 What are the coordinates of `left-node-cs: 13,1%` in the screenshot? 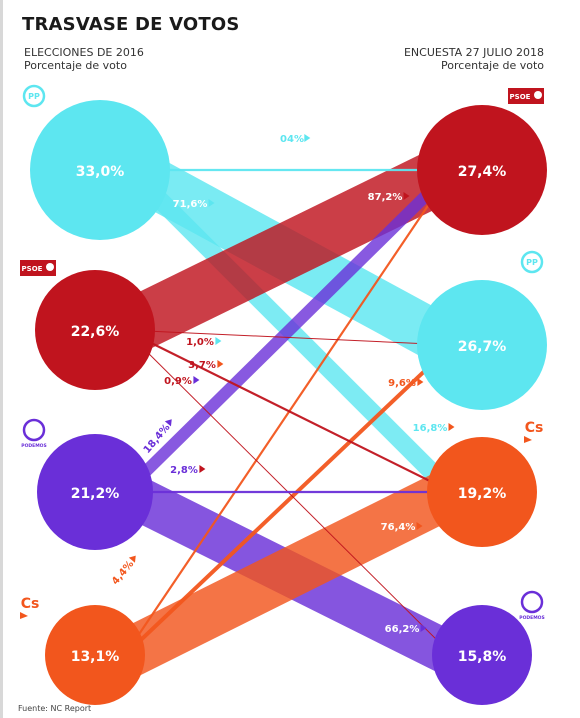 It's located at (95, 655).